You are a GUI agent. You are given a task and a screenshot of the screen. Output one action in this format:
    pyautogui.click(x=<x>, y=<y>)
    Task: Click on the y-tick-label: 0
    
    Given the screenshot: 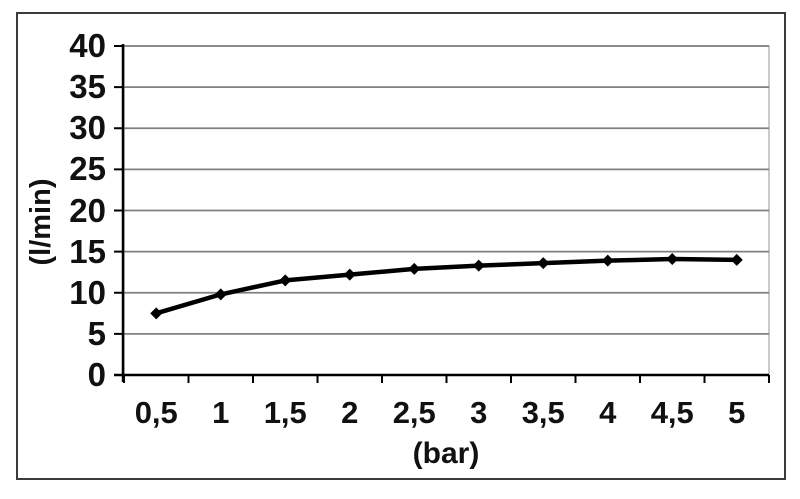 What is the action you would take?
    pyautogui.click(x=96, y=374)
    